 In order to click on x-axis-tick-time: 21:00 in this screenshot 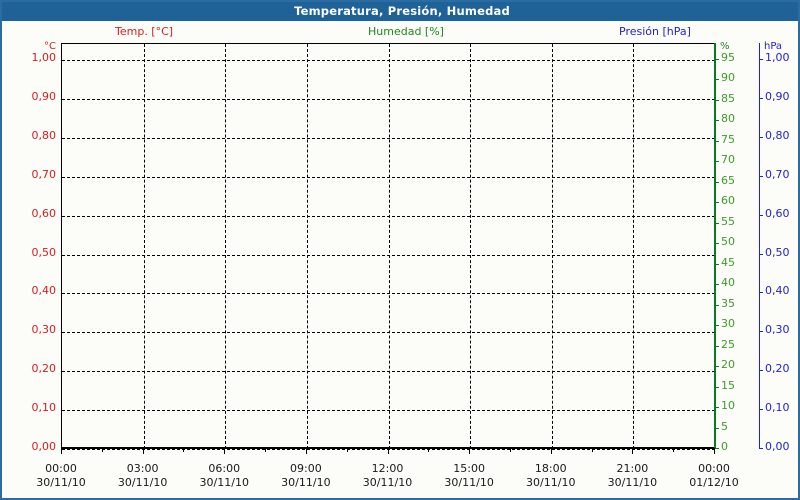, I will do `click(632, 468)`.